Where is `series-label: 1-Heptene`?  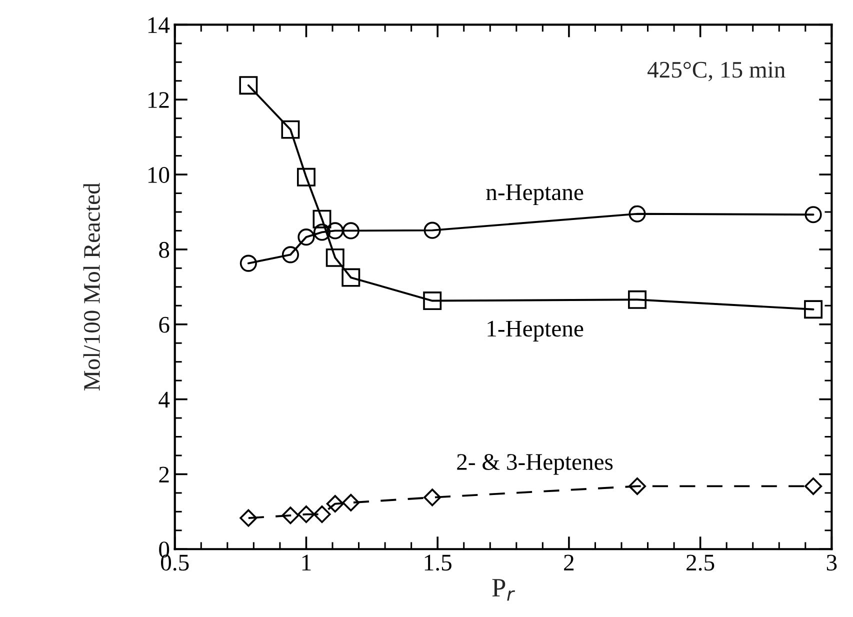
series-label: 1-Heptene is located at coordinates (536, 331).